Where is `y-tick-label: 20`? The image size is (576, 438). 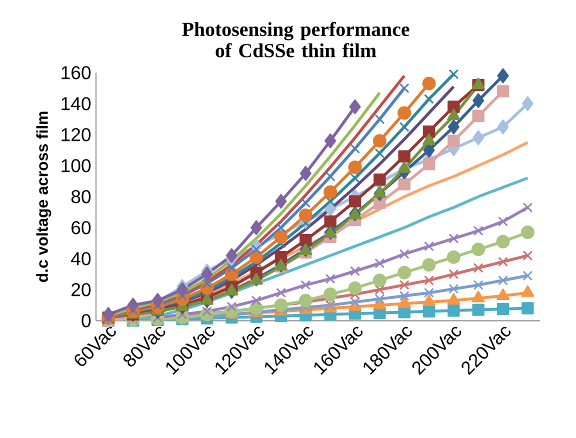 y-tick-label: 20 is located at coordinates (81, 289).